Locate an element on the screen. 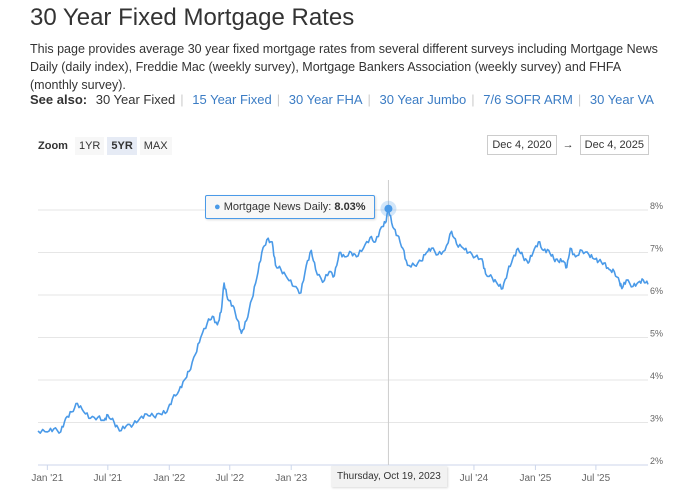  y-tick-label: 6% is located at coordinates (656, 291).